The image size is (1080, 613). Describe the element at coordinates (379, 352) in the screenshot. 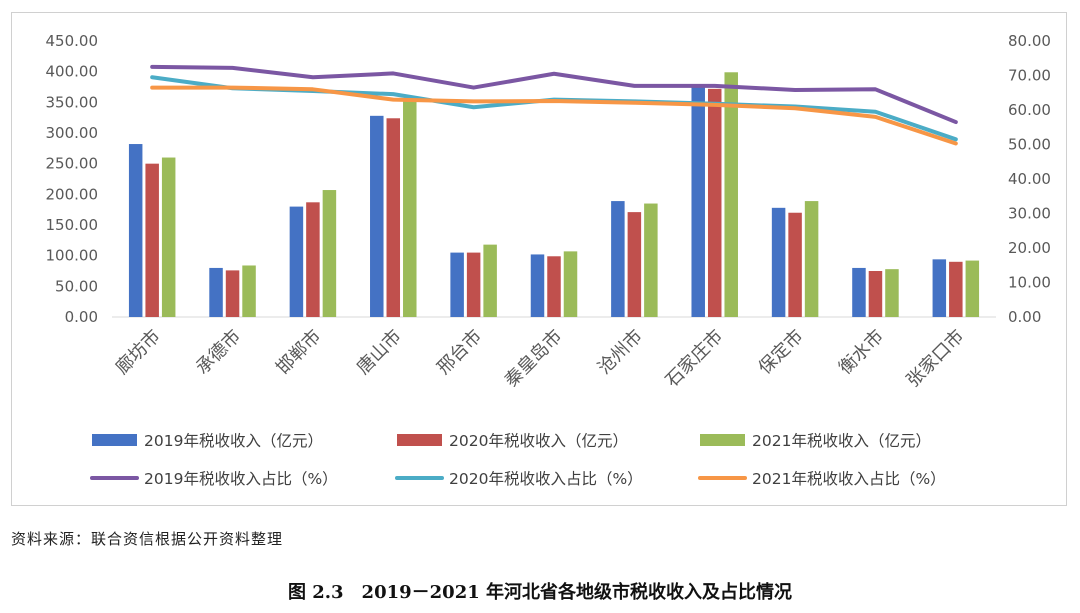

I see `category-label: 唐山市` at that location.